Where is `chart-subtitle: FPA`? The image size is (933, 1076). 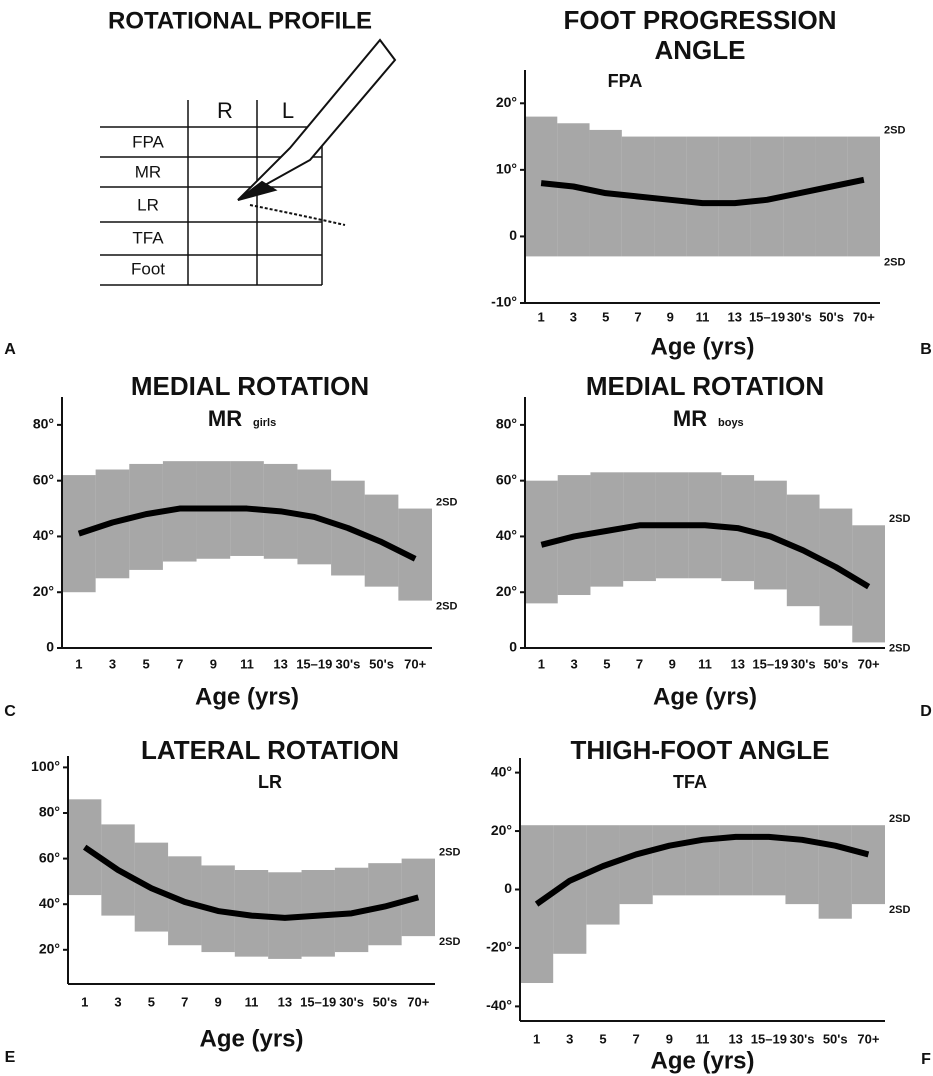 chart-subtitle: FPA is located at coordinates (625, 81).